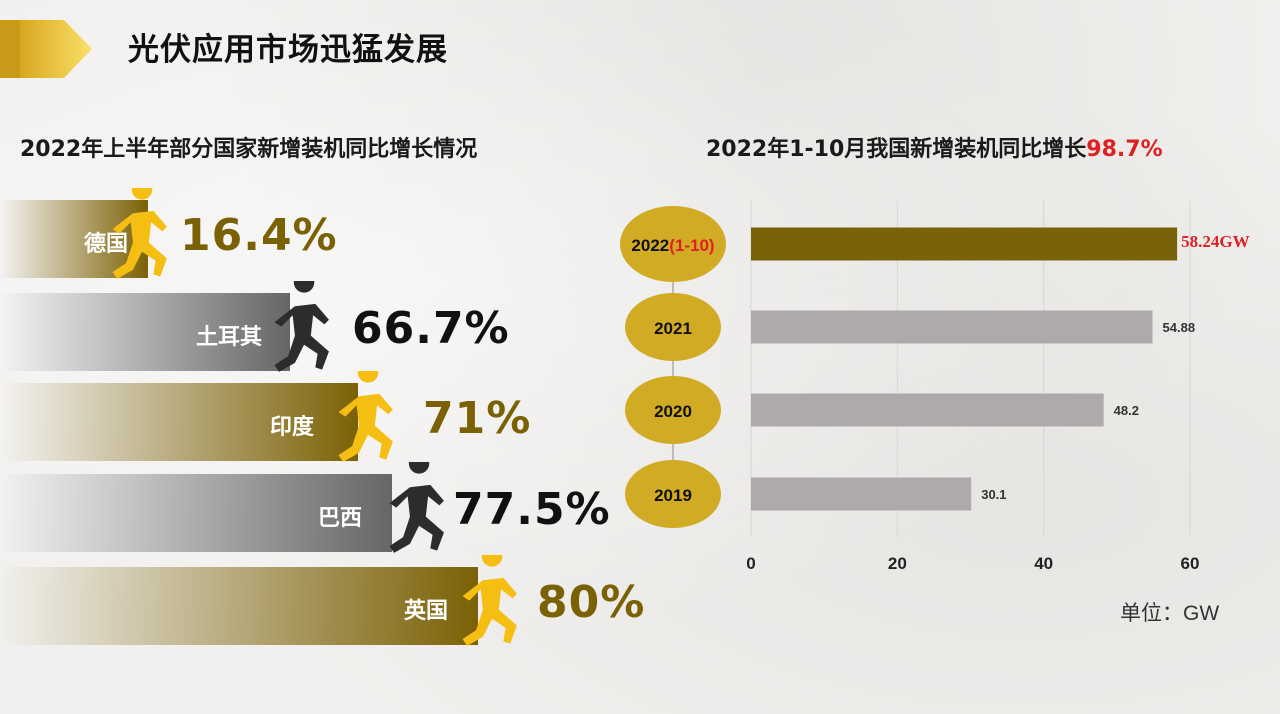  Describe the element at coordinates (228, 337) in the screenshot. I see `country-label: 土耳其` at that location.